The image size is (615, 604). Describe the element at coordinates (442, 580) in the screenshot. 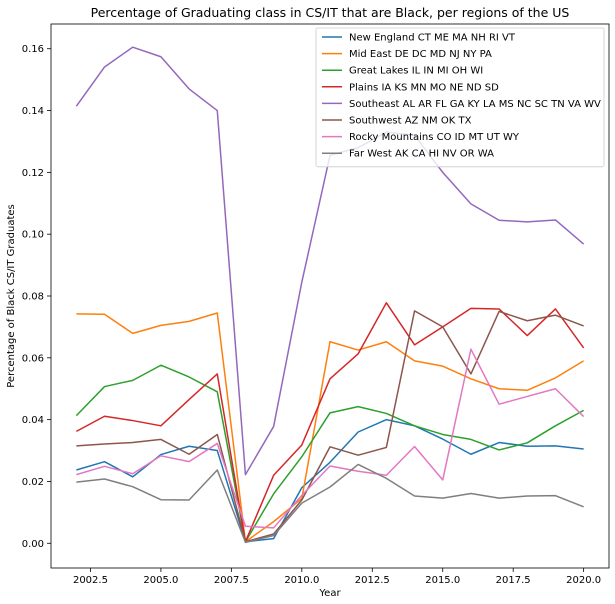

I see `x-tick-label: 2015.0` at that location.